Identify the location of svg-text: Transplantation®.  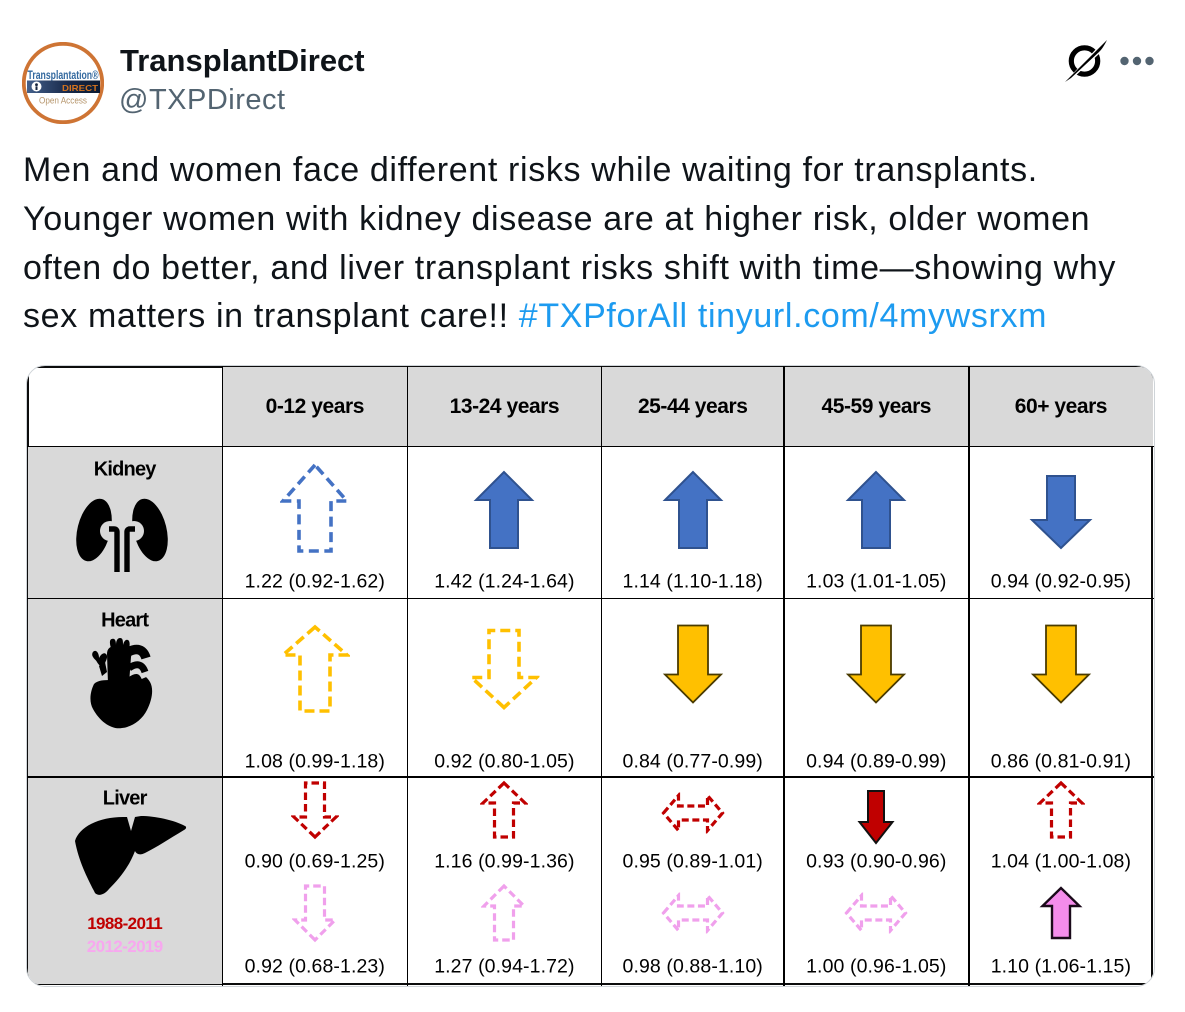
(63, 76).